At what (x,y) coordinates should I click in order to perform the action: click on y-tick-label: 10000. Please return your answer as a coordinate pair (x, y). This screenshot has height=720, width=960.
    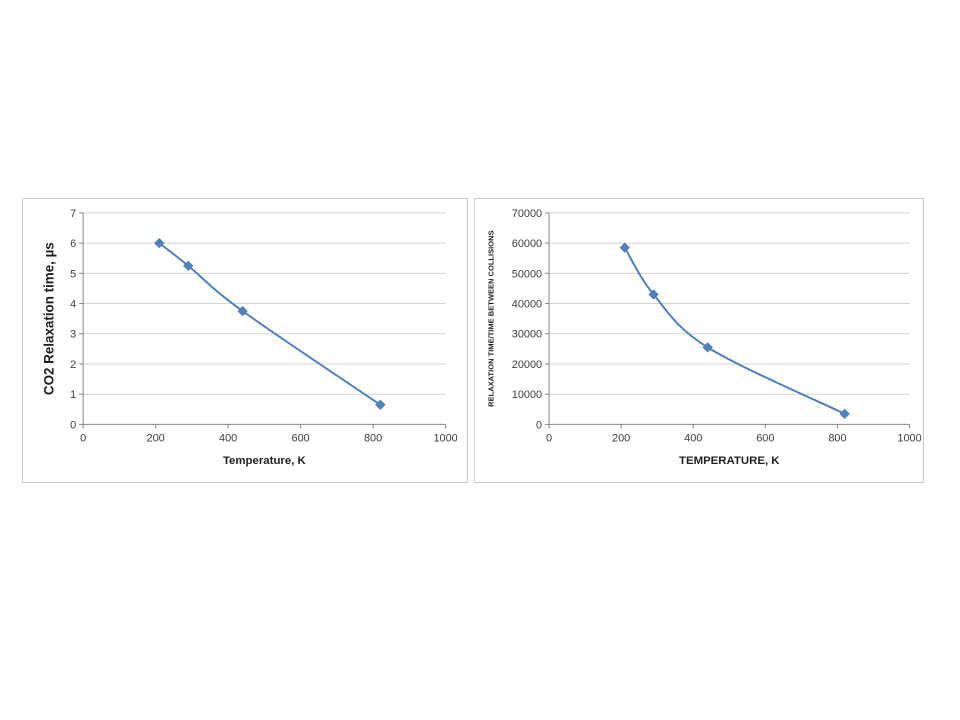
    Looking at the image, I should click on (527, 395).